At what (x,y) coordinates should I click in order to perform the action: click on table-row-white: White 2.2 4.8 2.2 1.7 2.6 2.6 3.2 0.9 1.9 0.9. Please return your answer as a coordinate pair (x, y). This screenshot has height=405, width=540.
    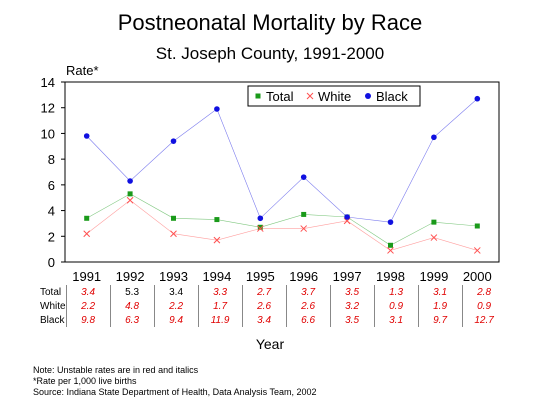
    Looking at the image, I should click on (273, 306).